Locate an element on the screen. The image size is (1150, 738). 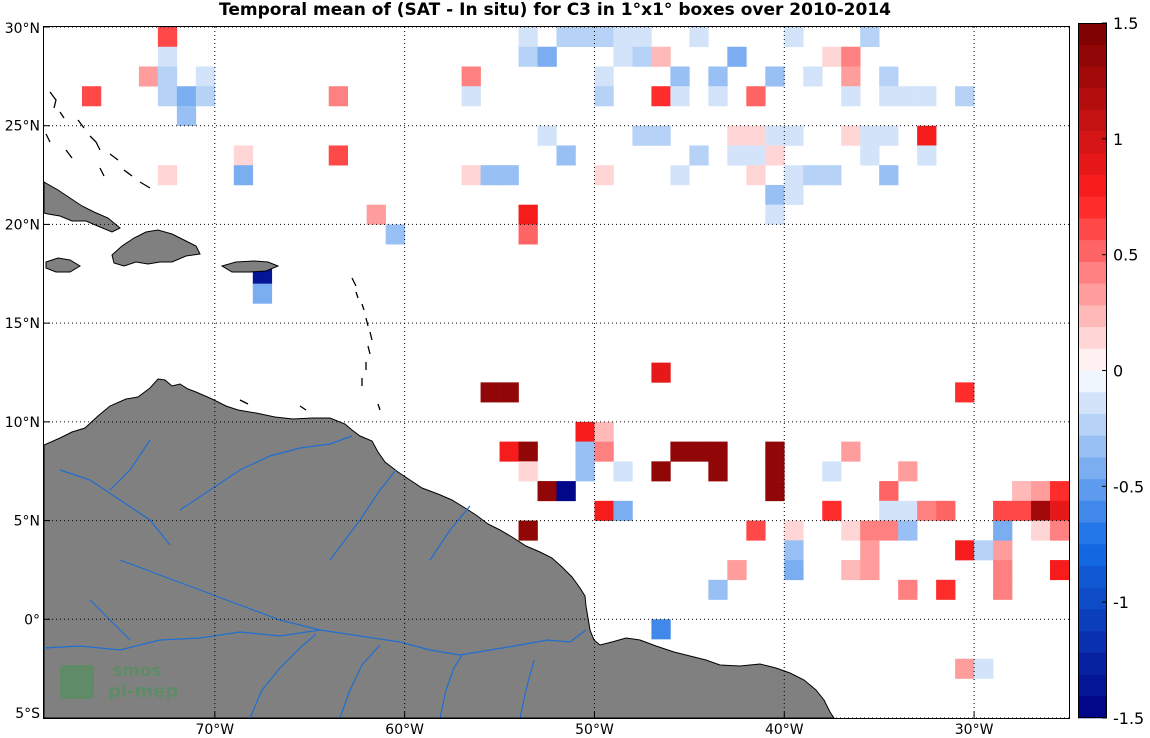
cuba-island is located at coordinates (82, 207).